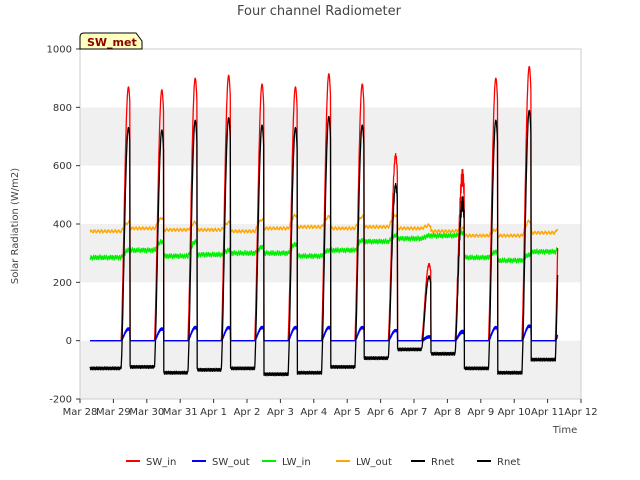 The image size is (640, 480). Describe the element at coordinates (69, 341) in the screenshot. I see `y-tick-label: 0` at that location.